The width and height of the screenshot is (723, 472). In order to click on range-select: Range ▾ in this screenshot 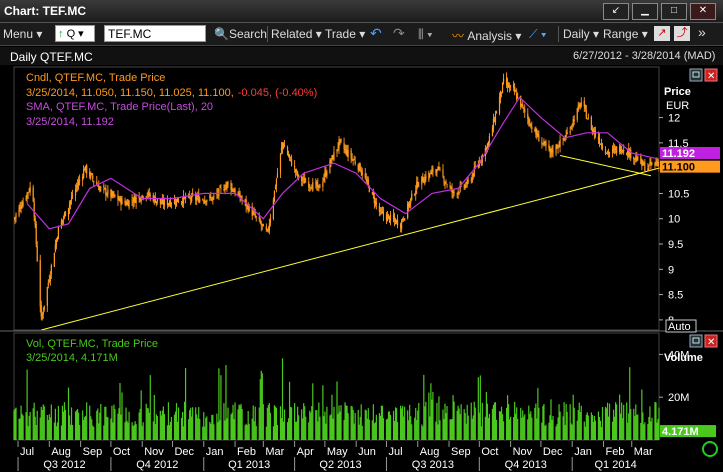, I will do `click(625, 34)`.